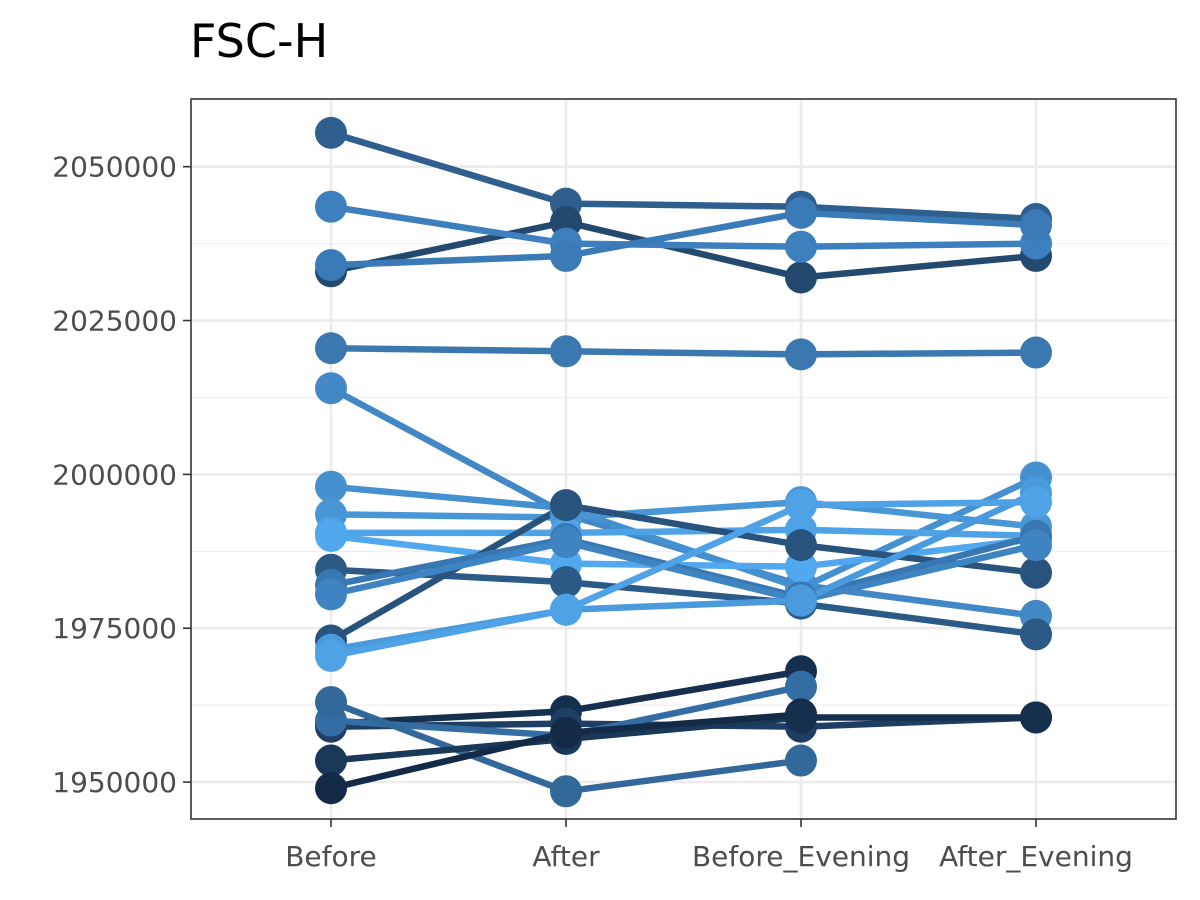 The width and height of the screenshot is (1200, 900). Describe the element at coordinates (114, 782) in the screenshot. I see `y-tick-label: 1950000` at that location.